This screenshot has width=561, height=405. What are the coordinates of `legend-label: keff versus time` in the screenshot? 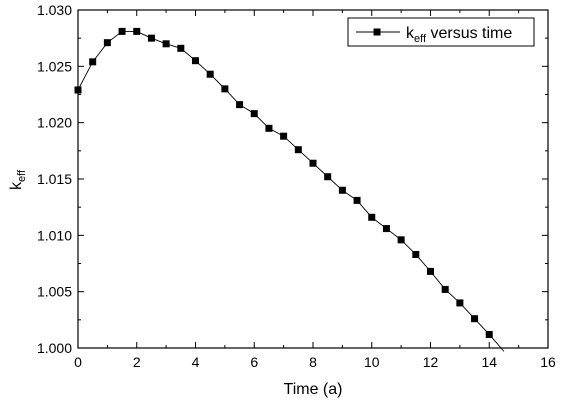 It's located at (459, 35).